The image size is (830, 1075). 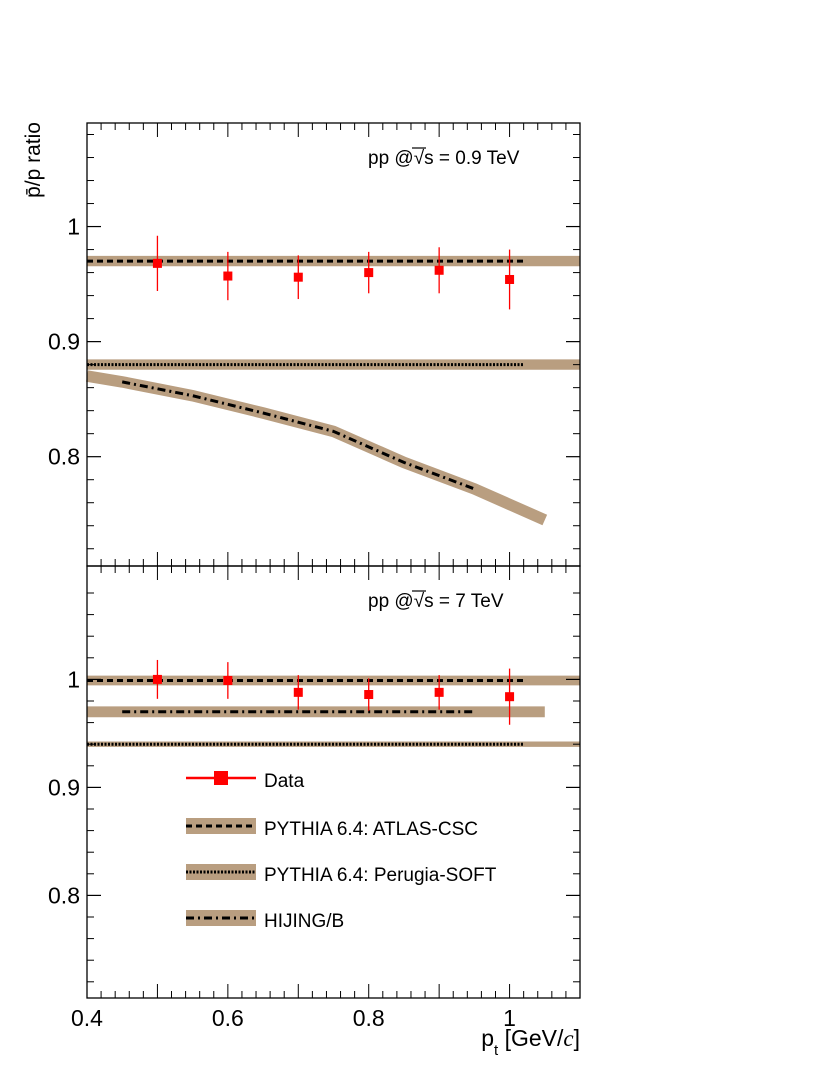 I want to click on panel-title-post: = 7 TeV, so click(x=469, y=601).